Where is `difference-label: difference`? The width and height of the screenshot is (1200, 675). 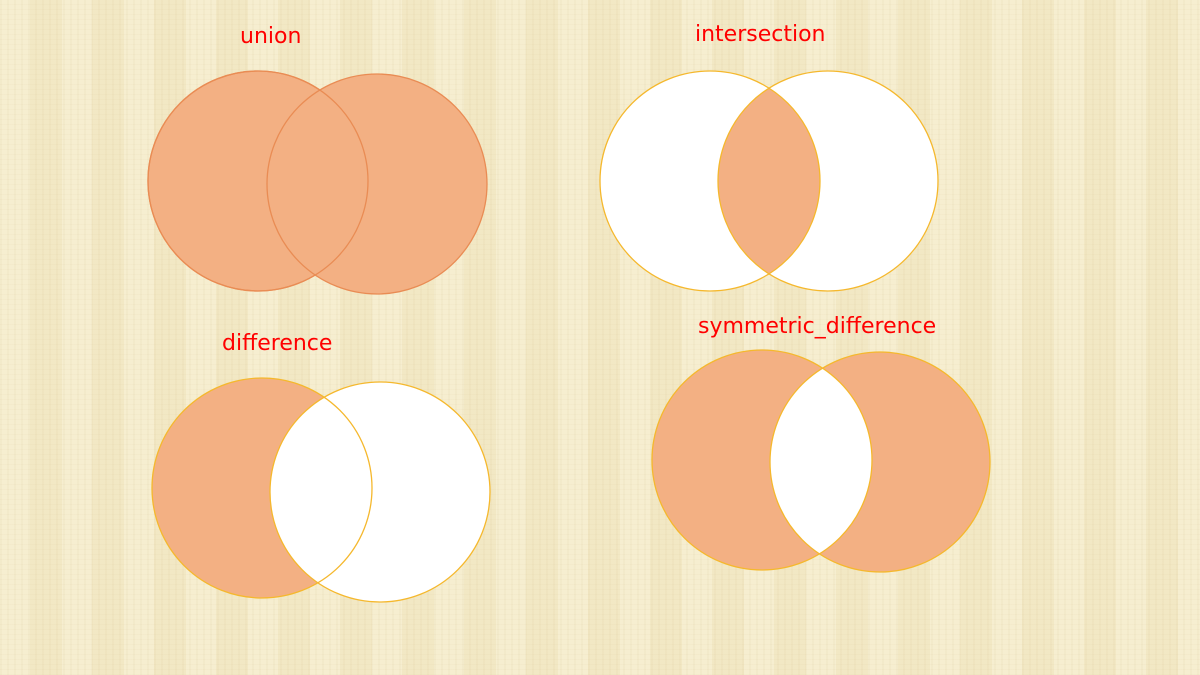 difference-label: difference is located at coordinates (277, 343).